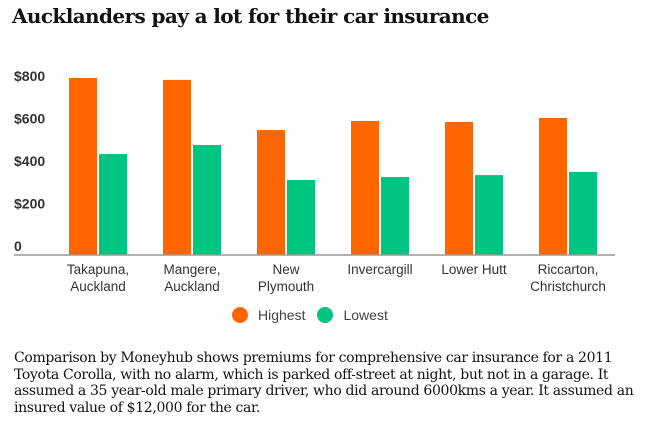 The width and height of the screenshot is (656, 425). What do you see at coordinates (568, 269) in the screenshot?
I see `x-category-label-line: Riccarton,` at bounding box center [568, 269].